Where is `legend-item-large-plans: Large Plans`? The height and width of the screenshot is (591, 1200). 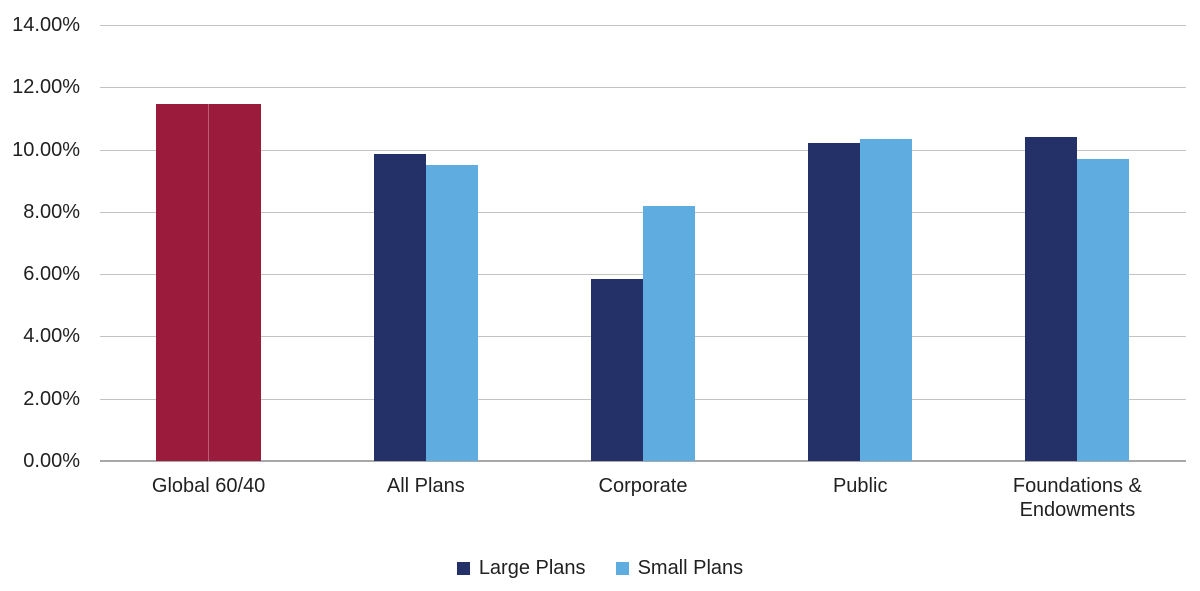 legend-item-large-plans: Large Plans is located at coordinates (521, 568).